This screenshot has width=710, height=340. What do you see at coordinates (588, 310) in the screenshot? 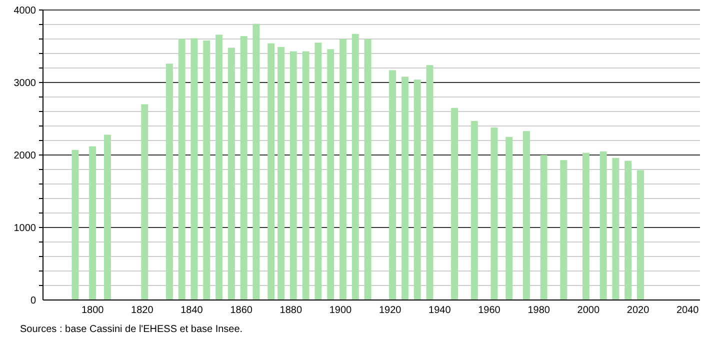
I see `x-tick-label: 2000` at bounding box center [588, 310].